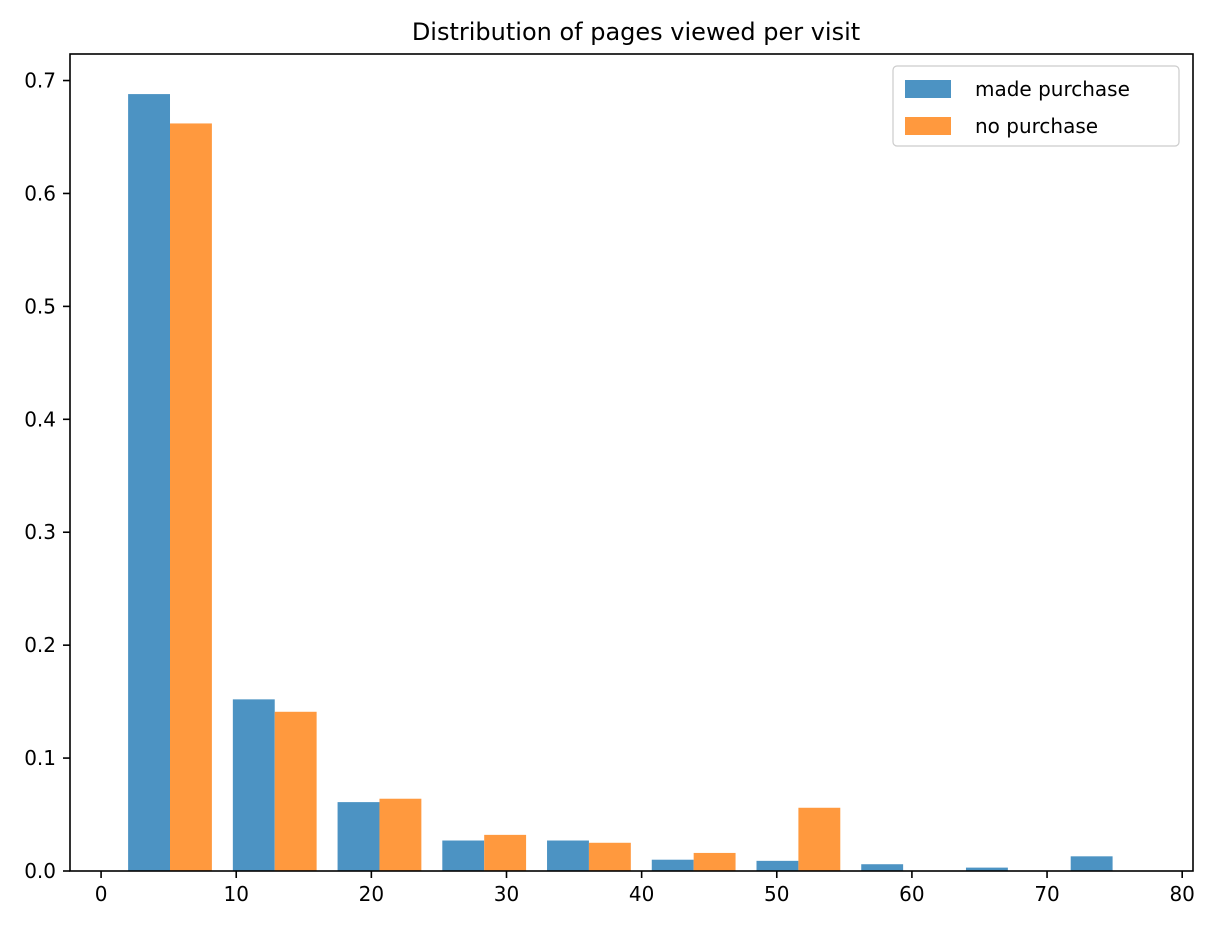  What do you see at coordinates (47, 476) in the screenshot?
I see `y-axis: 0.0 0.1 0.2 0.3 0.4 0.5 0.6 0.7` at bounding box center [47, 476].